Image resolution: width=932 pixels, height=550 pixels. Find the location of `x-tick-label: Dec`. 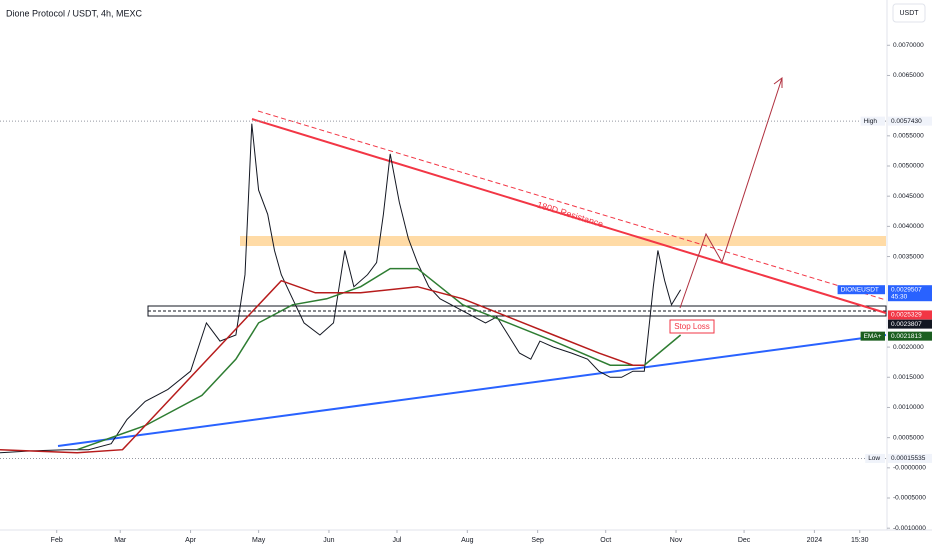

x-tick-label: Dec is located at coordinates (744, 540).